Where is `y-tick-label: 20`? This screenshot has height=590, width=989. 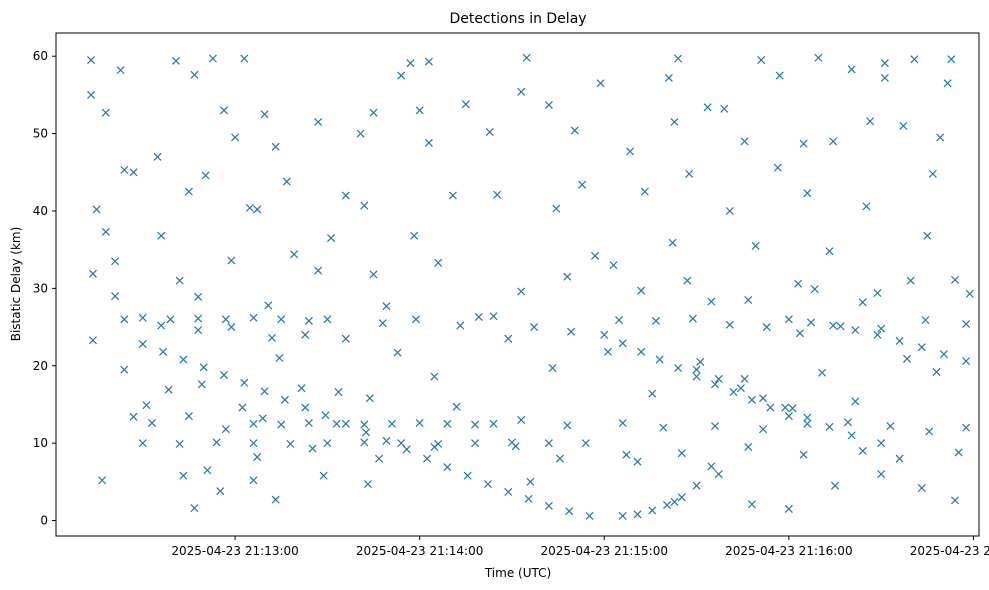
y-tick-label: 20 is located at coordinates (40, 366).